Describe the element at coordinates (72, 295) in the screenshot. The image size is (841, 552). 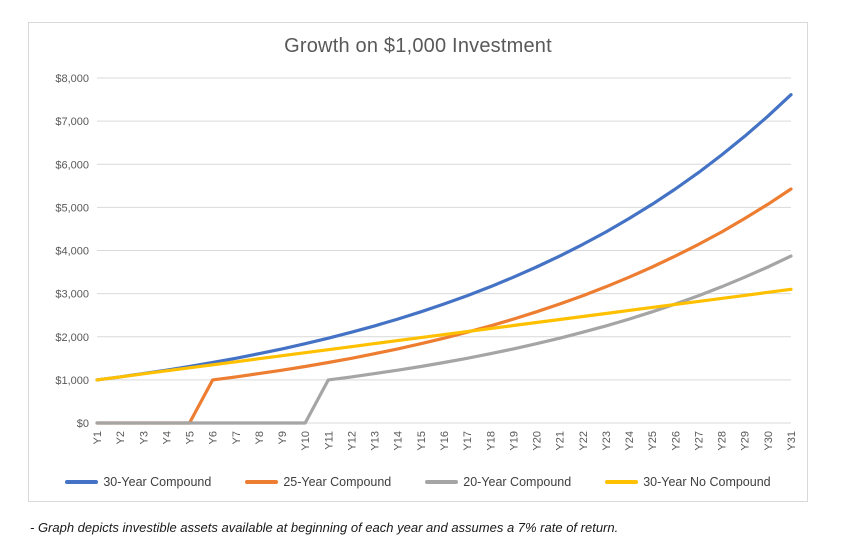
I see `y-axis-tick-label: $3,000` at that location.